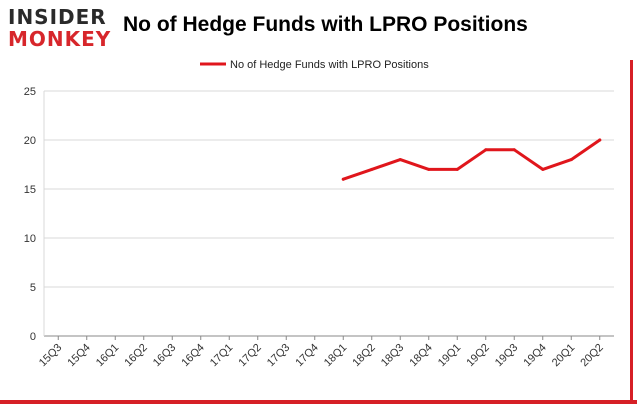 Image resolution: width=637 pixels, height=408 pixels. I want to click on series-line, so click(471, 159).